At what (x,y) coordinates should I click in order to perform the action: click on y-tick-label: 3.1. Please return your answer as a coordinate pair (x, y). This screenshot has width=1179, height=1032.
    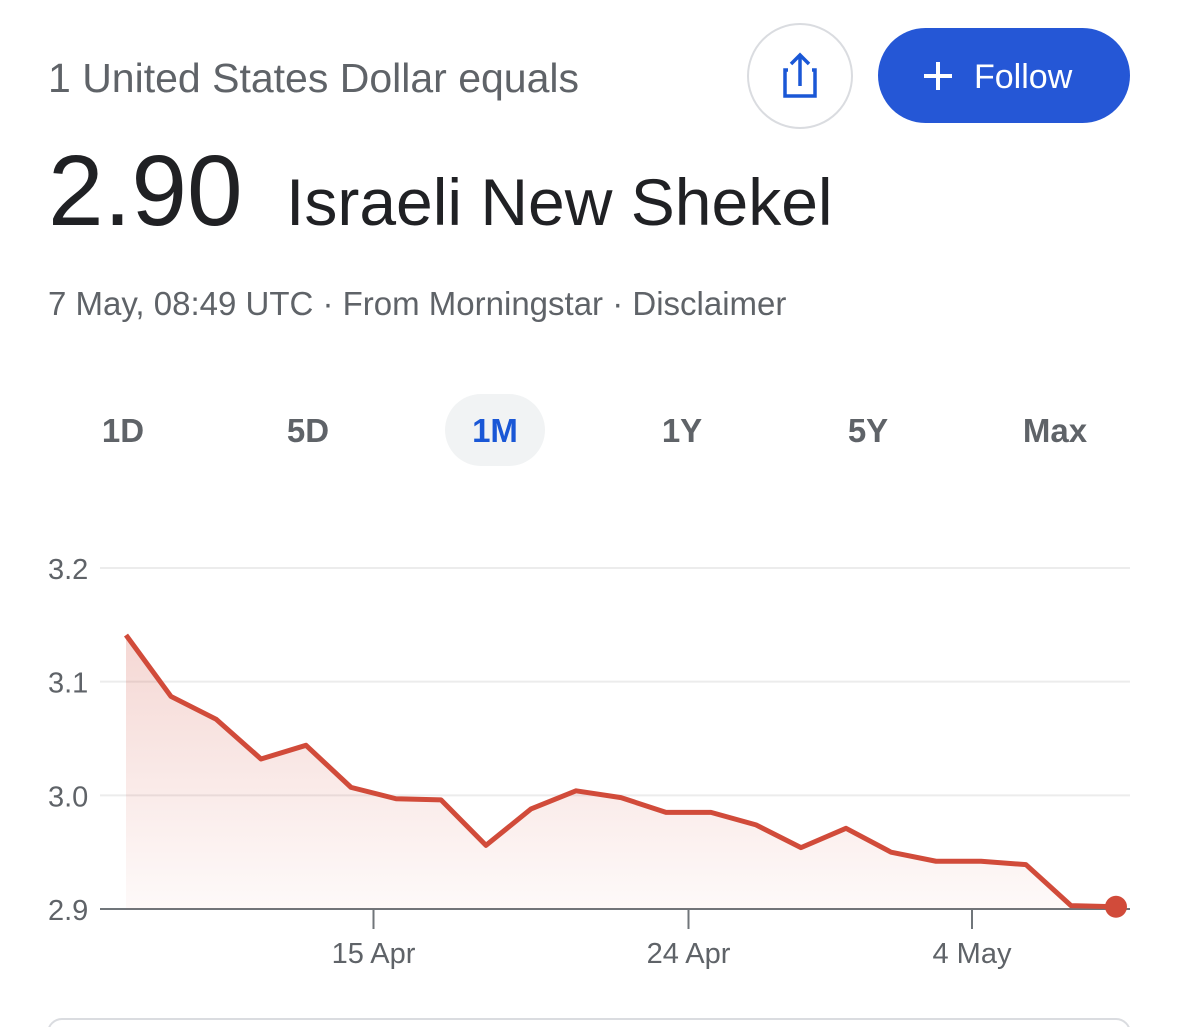
    Looking at the image, I should click on (68, 684).